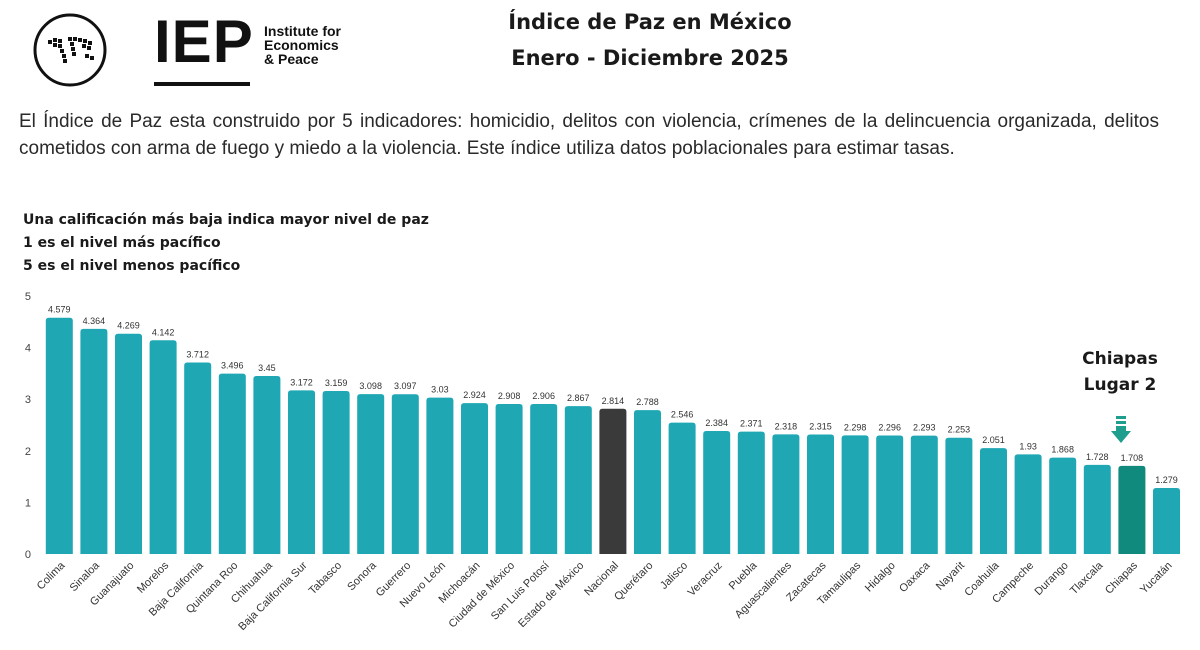 Image resolution: width=1200 pixels, height=650 pixels. Describe the element at coordinates (336, 383) in the screenshot. I see `bar-value-label: 3.159` at that location.